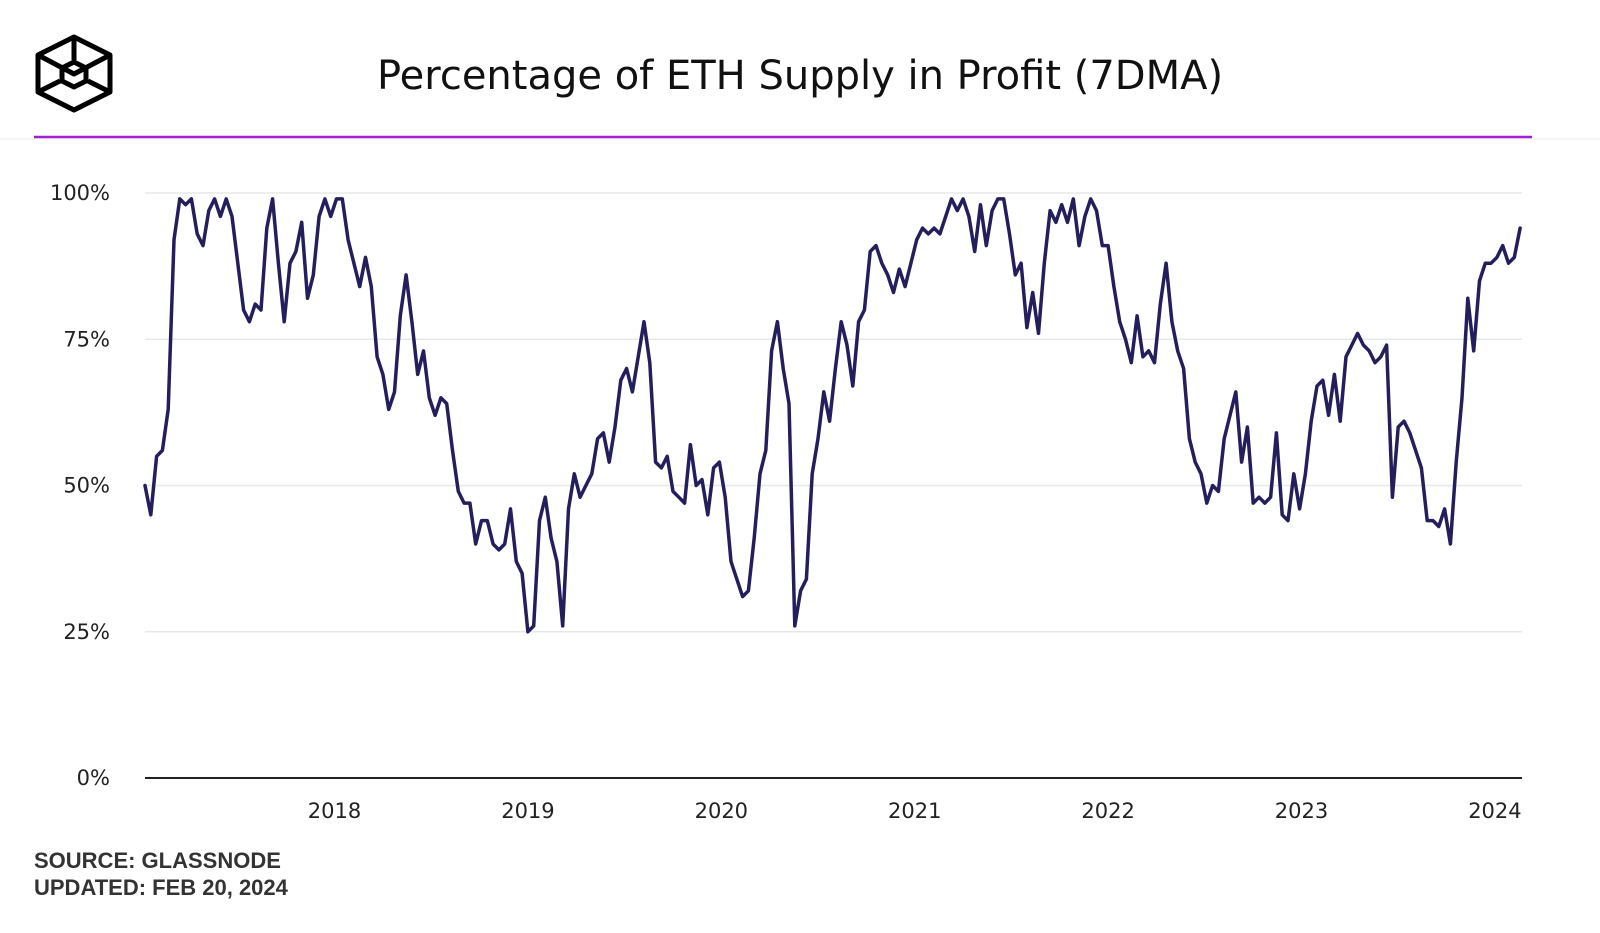  Describe the element at coordinates (721, 811) in the screenshot. I see `x-tick-label: 2020` at that location.